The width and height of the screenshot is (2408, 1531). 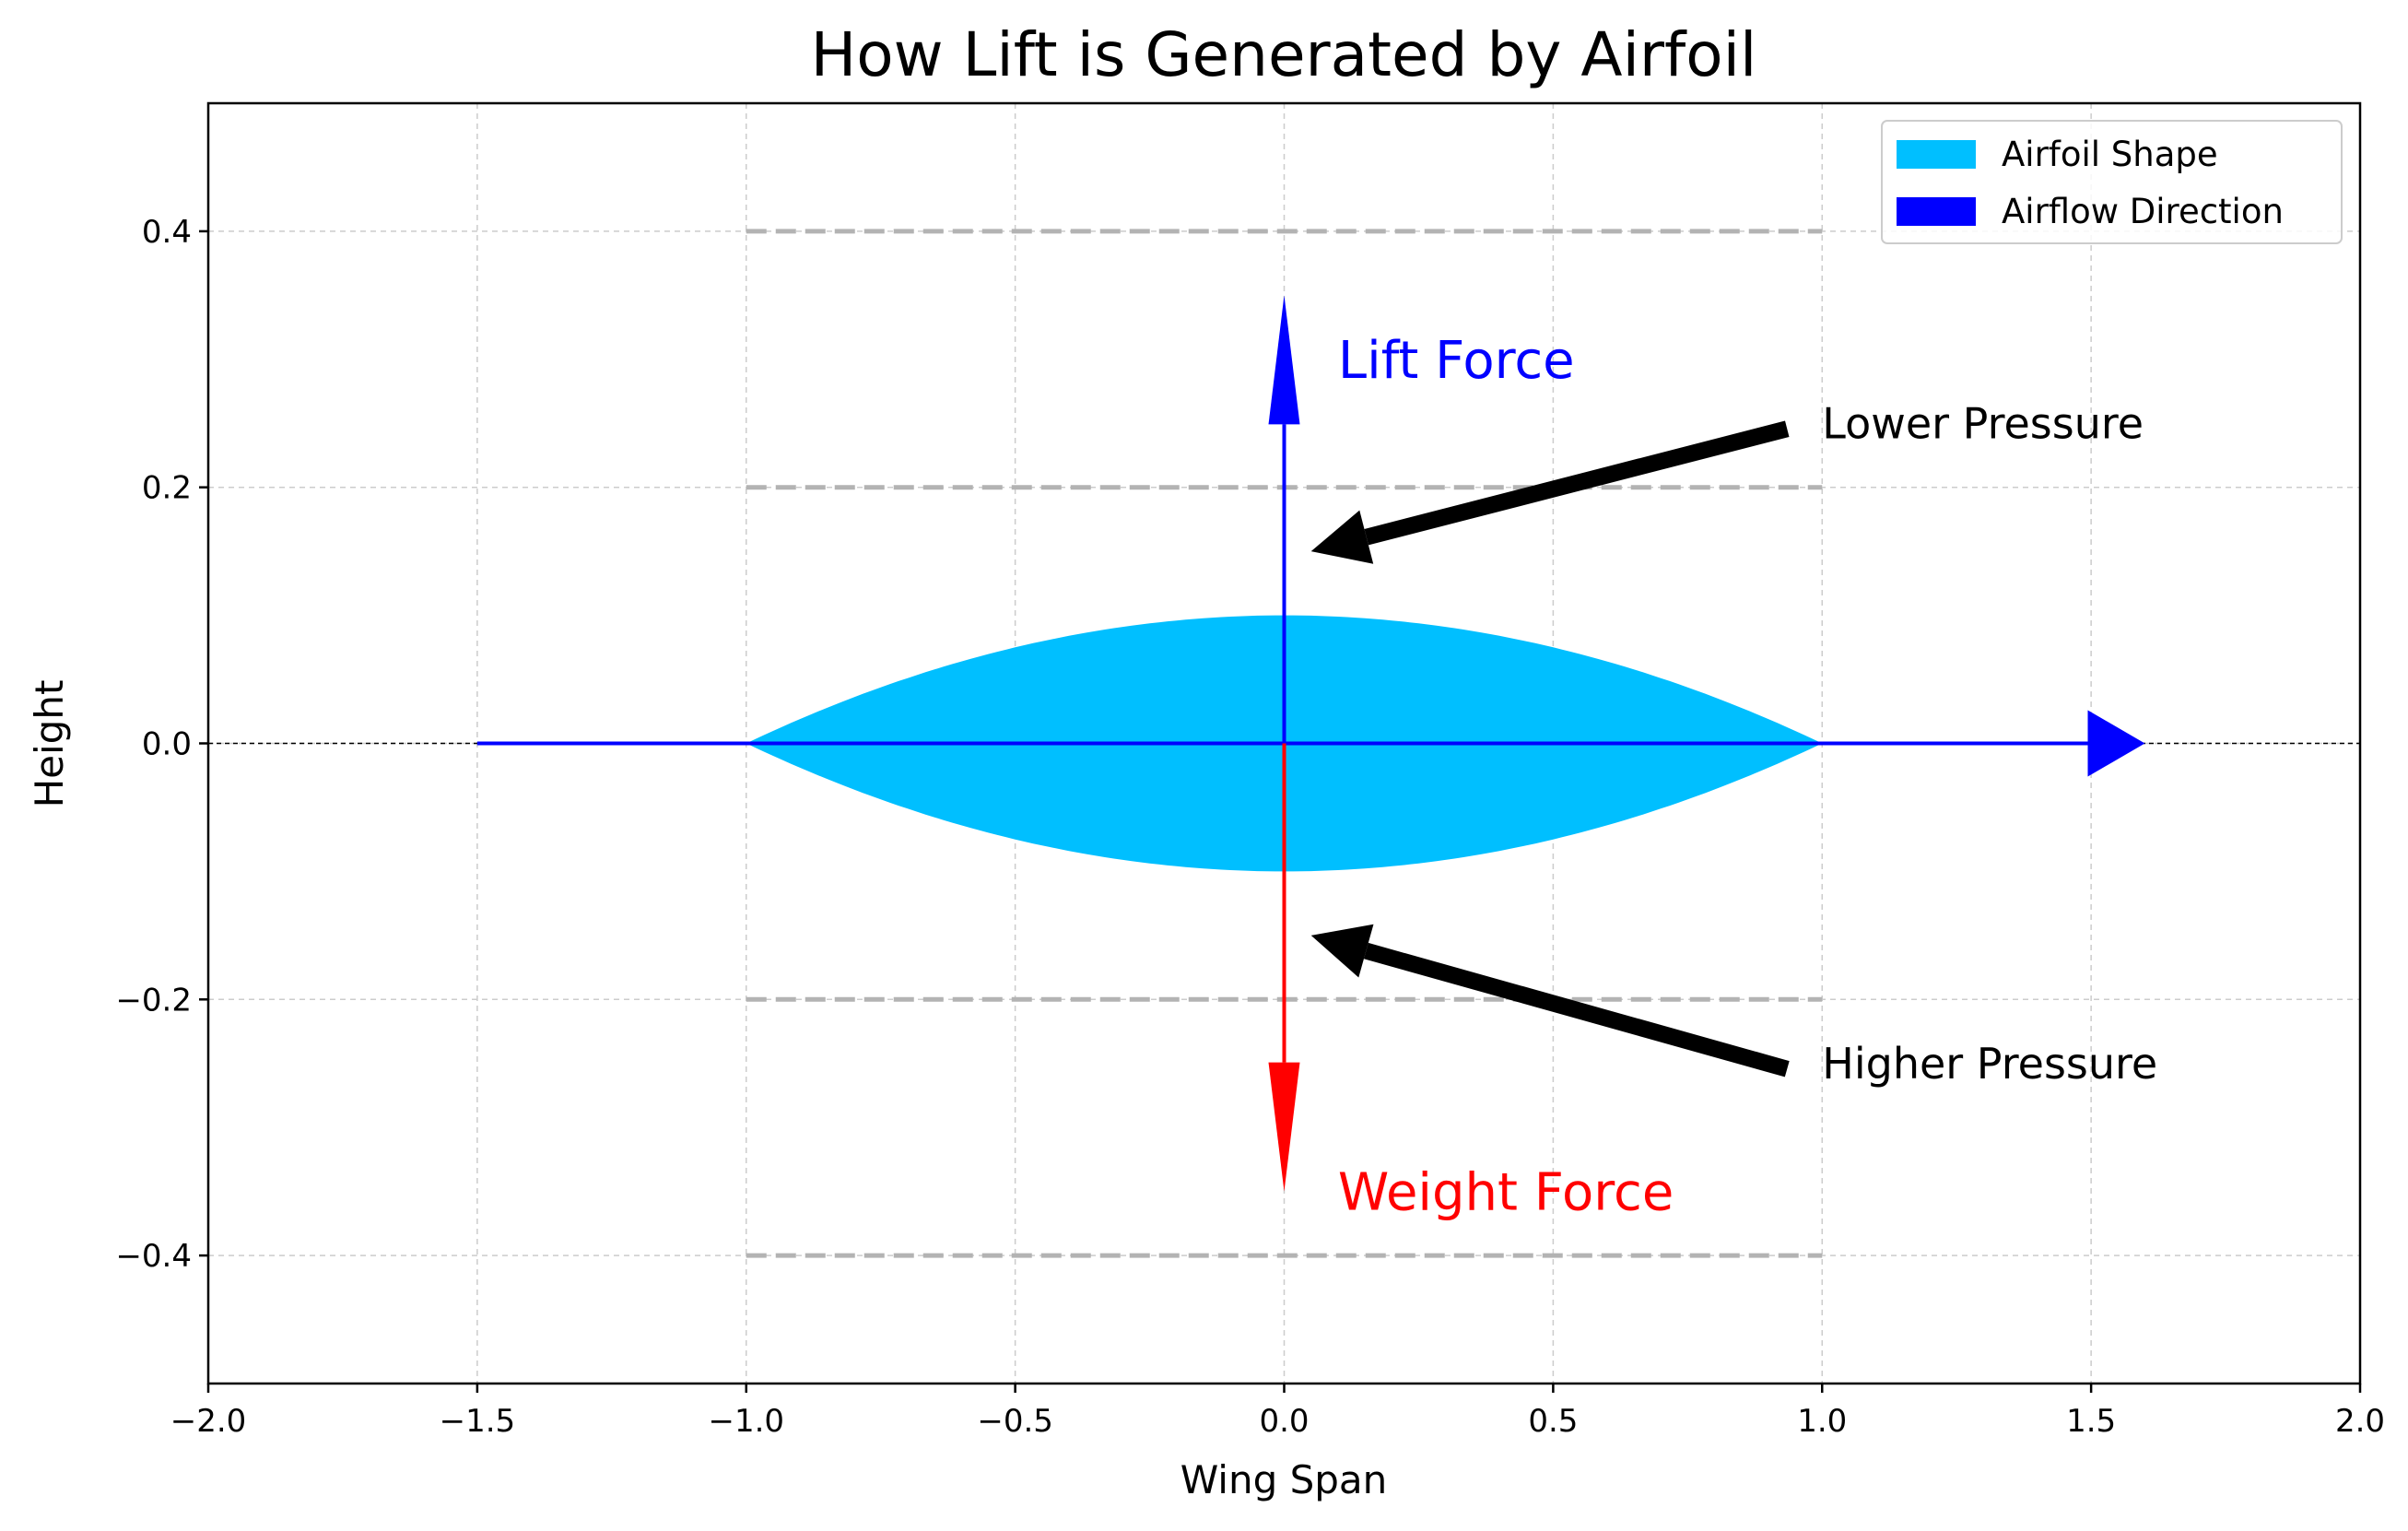 What do you see at coordinates (49, 744) in the screenshot?
I see `y-axis-label: Height` at bounding box center [49, 744].